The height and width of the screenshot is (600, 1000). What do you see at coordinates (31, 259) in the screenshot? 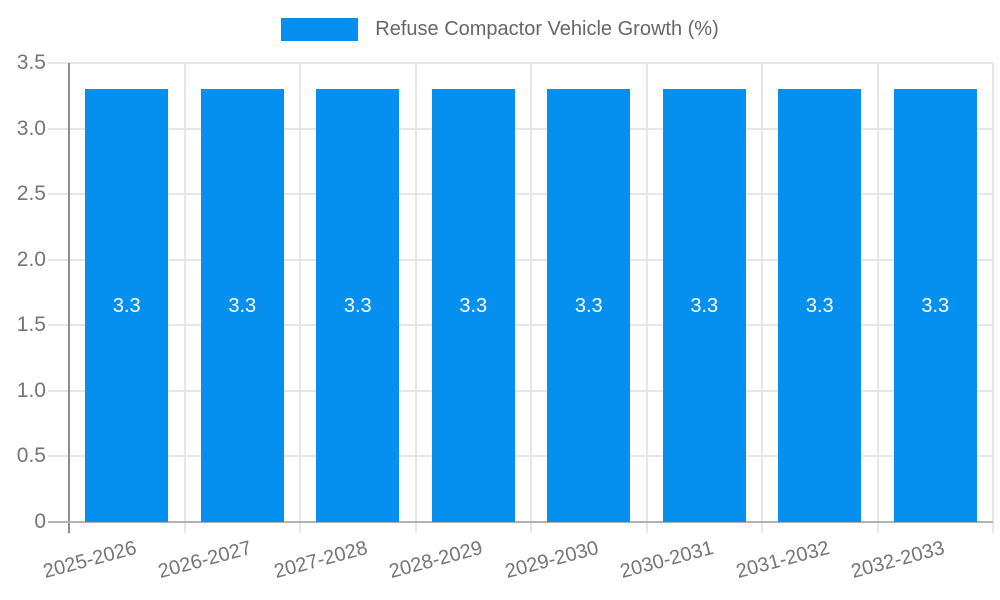
I see `y-tick-label: 2.0` at bounding box center [31, 259].